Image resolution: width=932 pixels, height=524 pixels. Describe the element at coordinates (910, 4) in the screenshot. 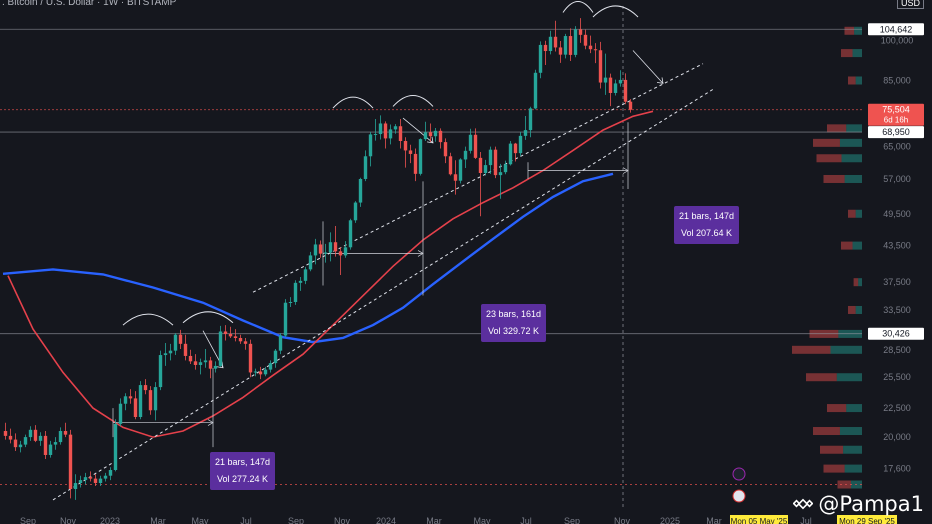

I see `currency-badge: USD` at that location.